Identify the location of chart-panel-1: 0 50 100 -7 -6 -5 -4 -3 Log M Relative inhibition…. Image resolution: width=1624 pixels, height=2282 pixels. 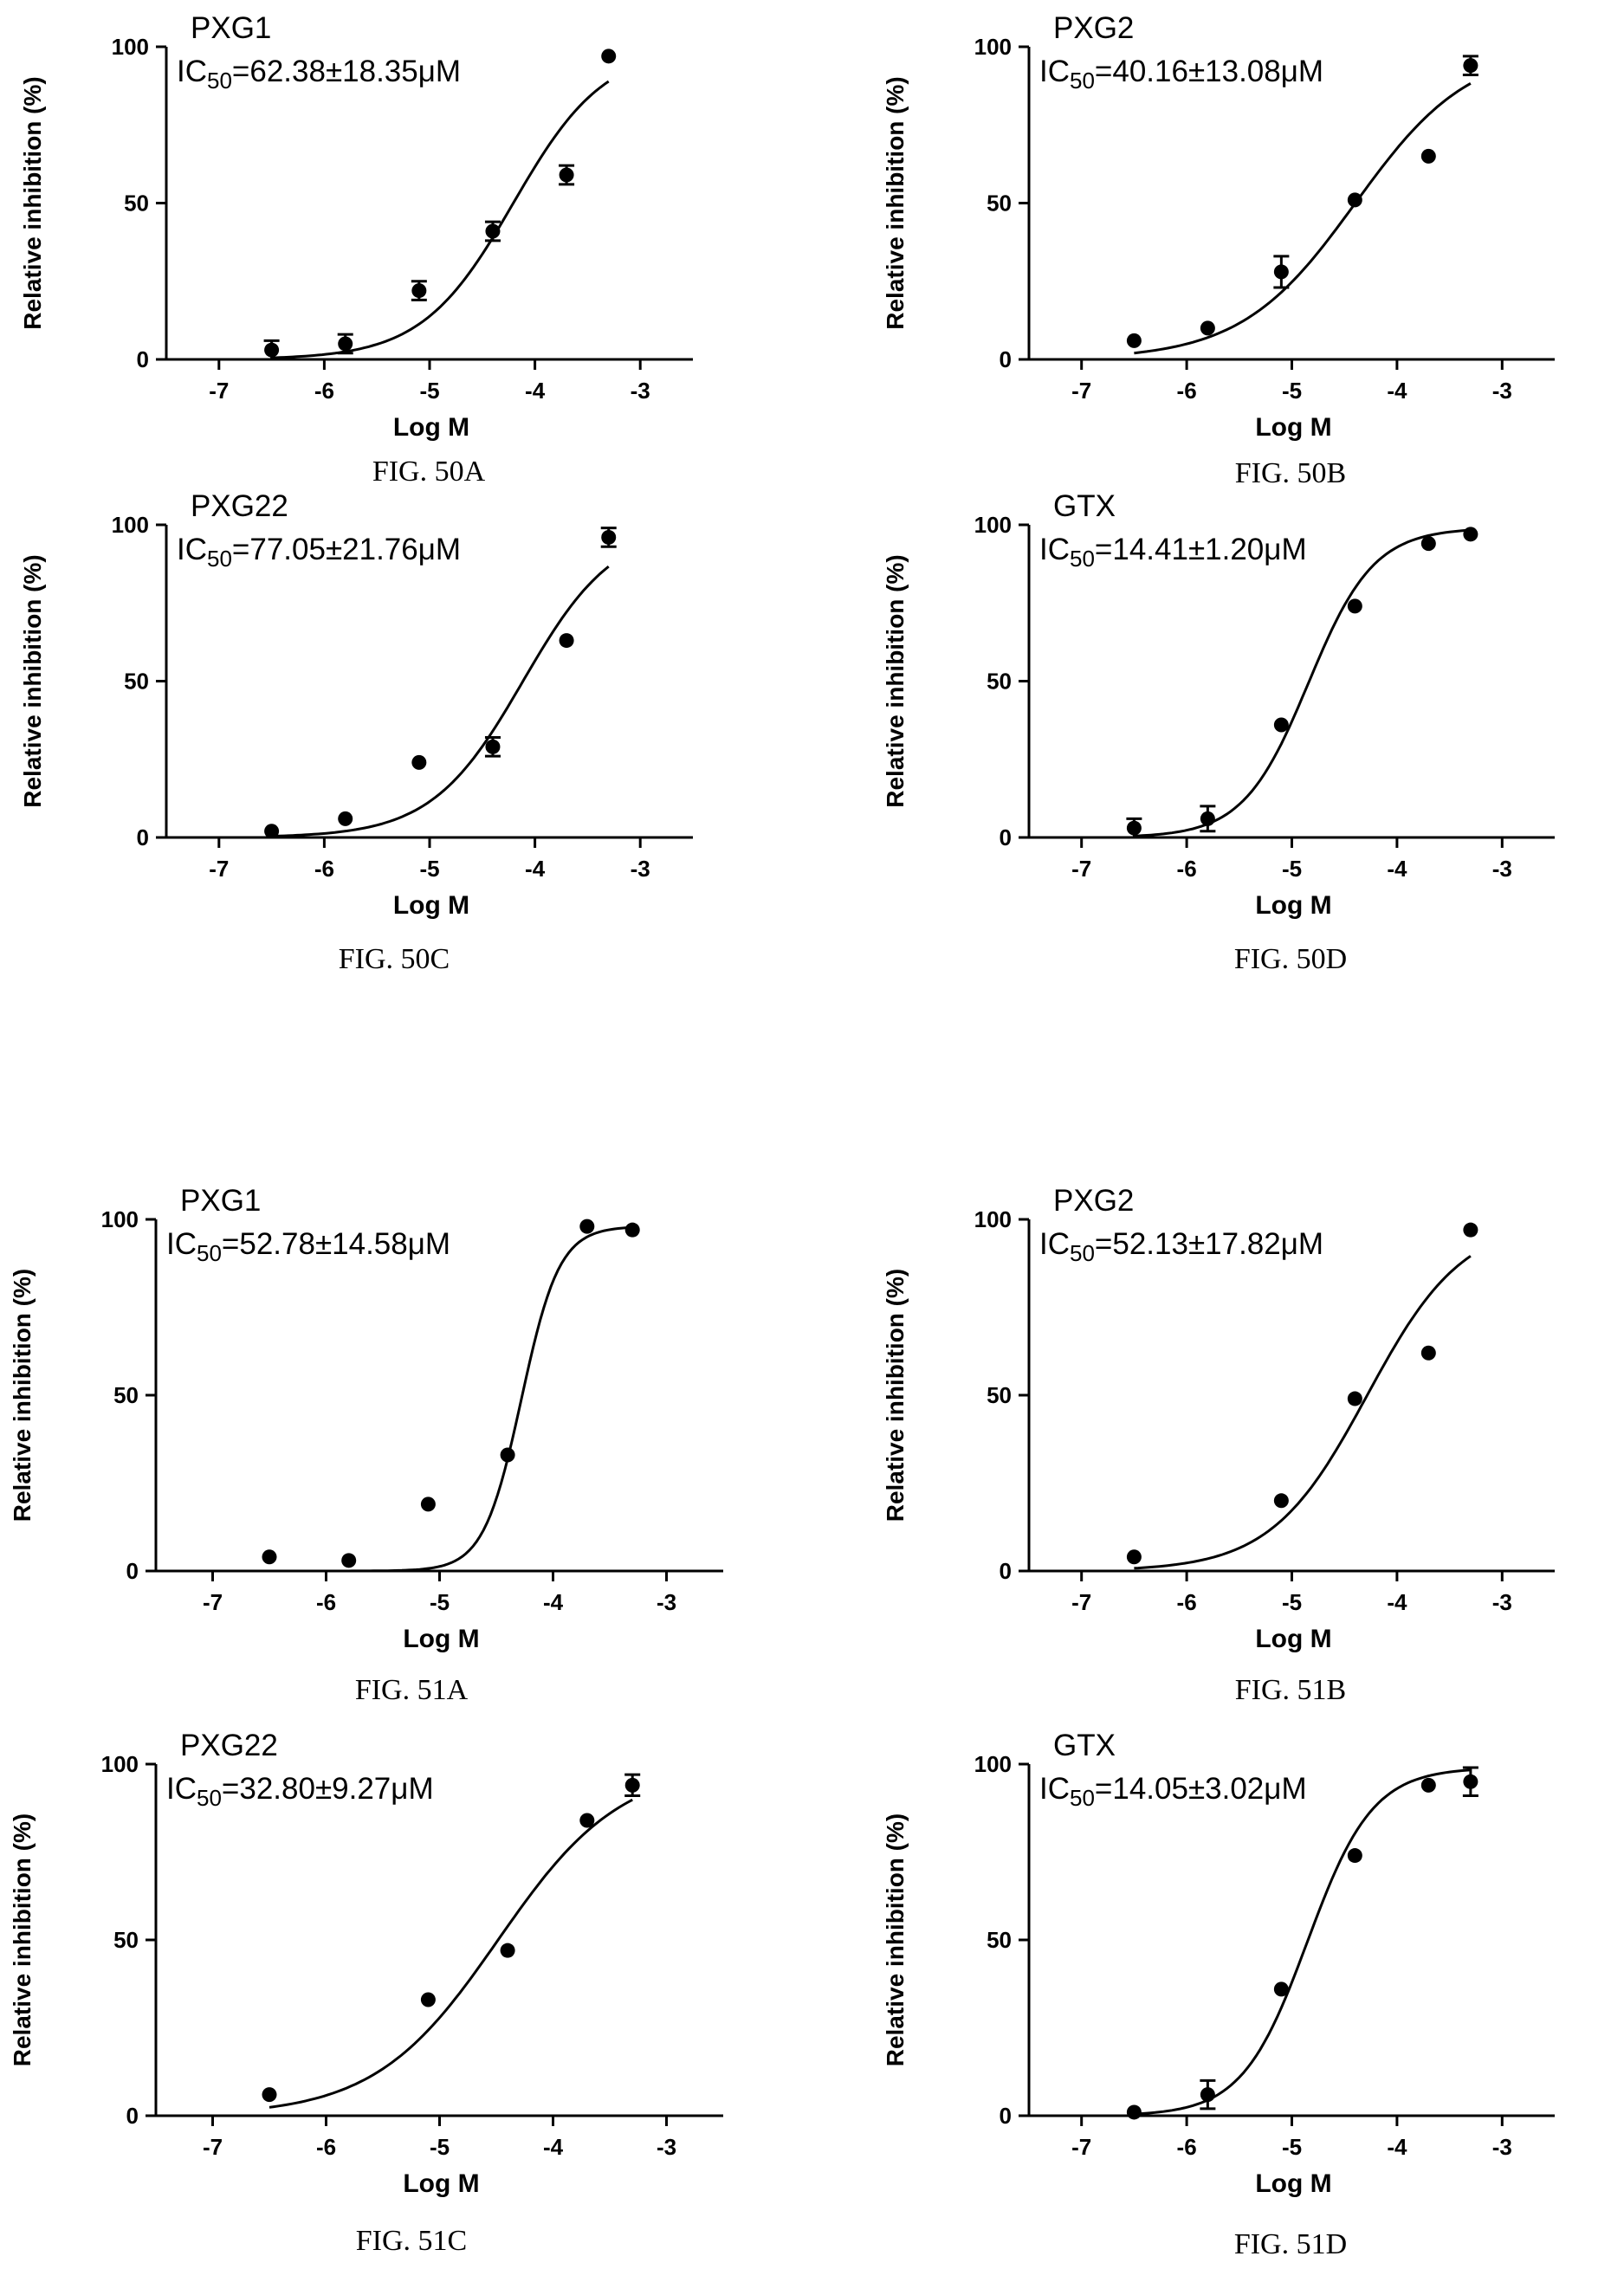
(356, 249).